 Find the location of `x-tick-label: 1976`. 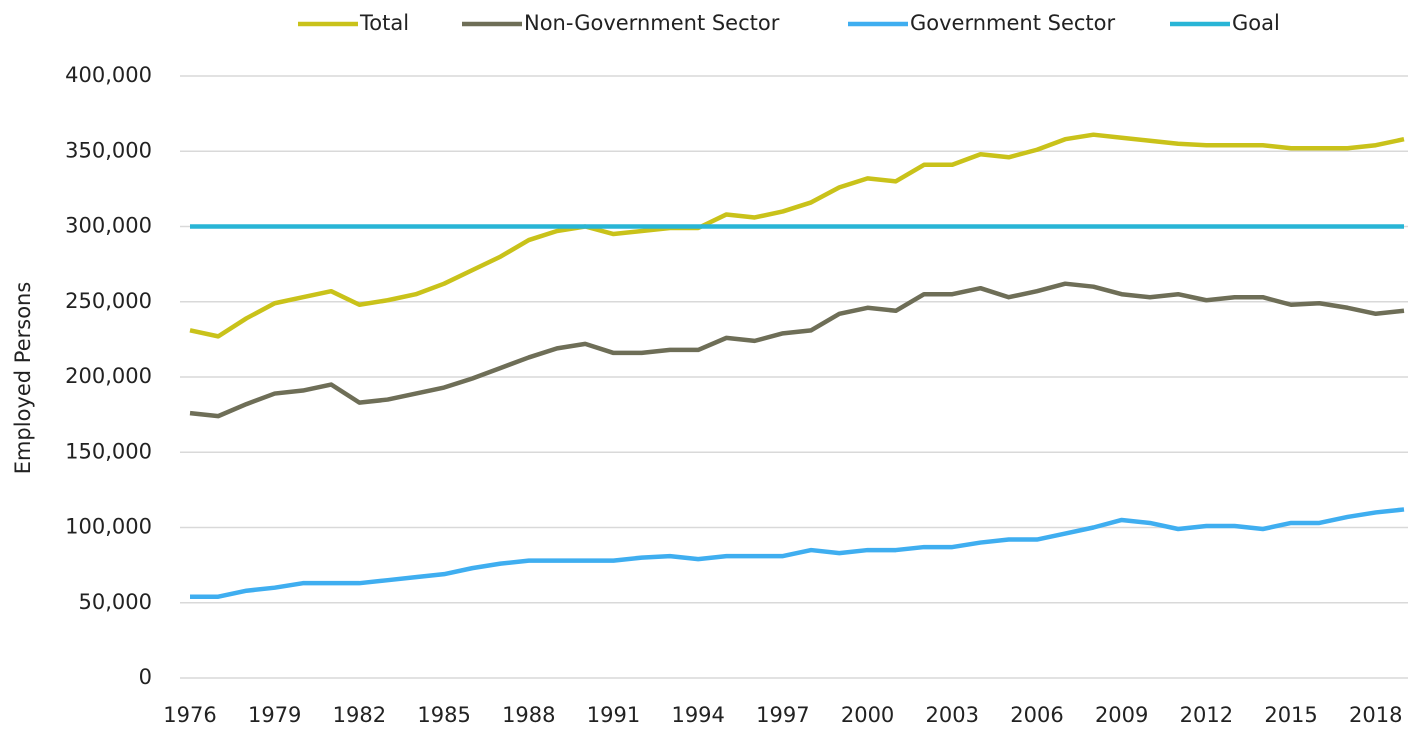

x-tick-label: 1976 is located at coordinates (189, 715).